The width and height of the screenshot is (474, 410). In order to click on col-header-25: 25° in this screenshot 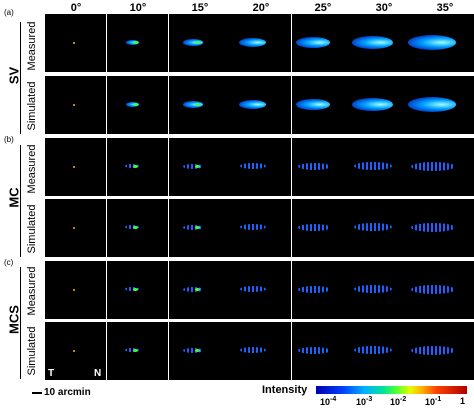, I will do `click(323, 8)`.